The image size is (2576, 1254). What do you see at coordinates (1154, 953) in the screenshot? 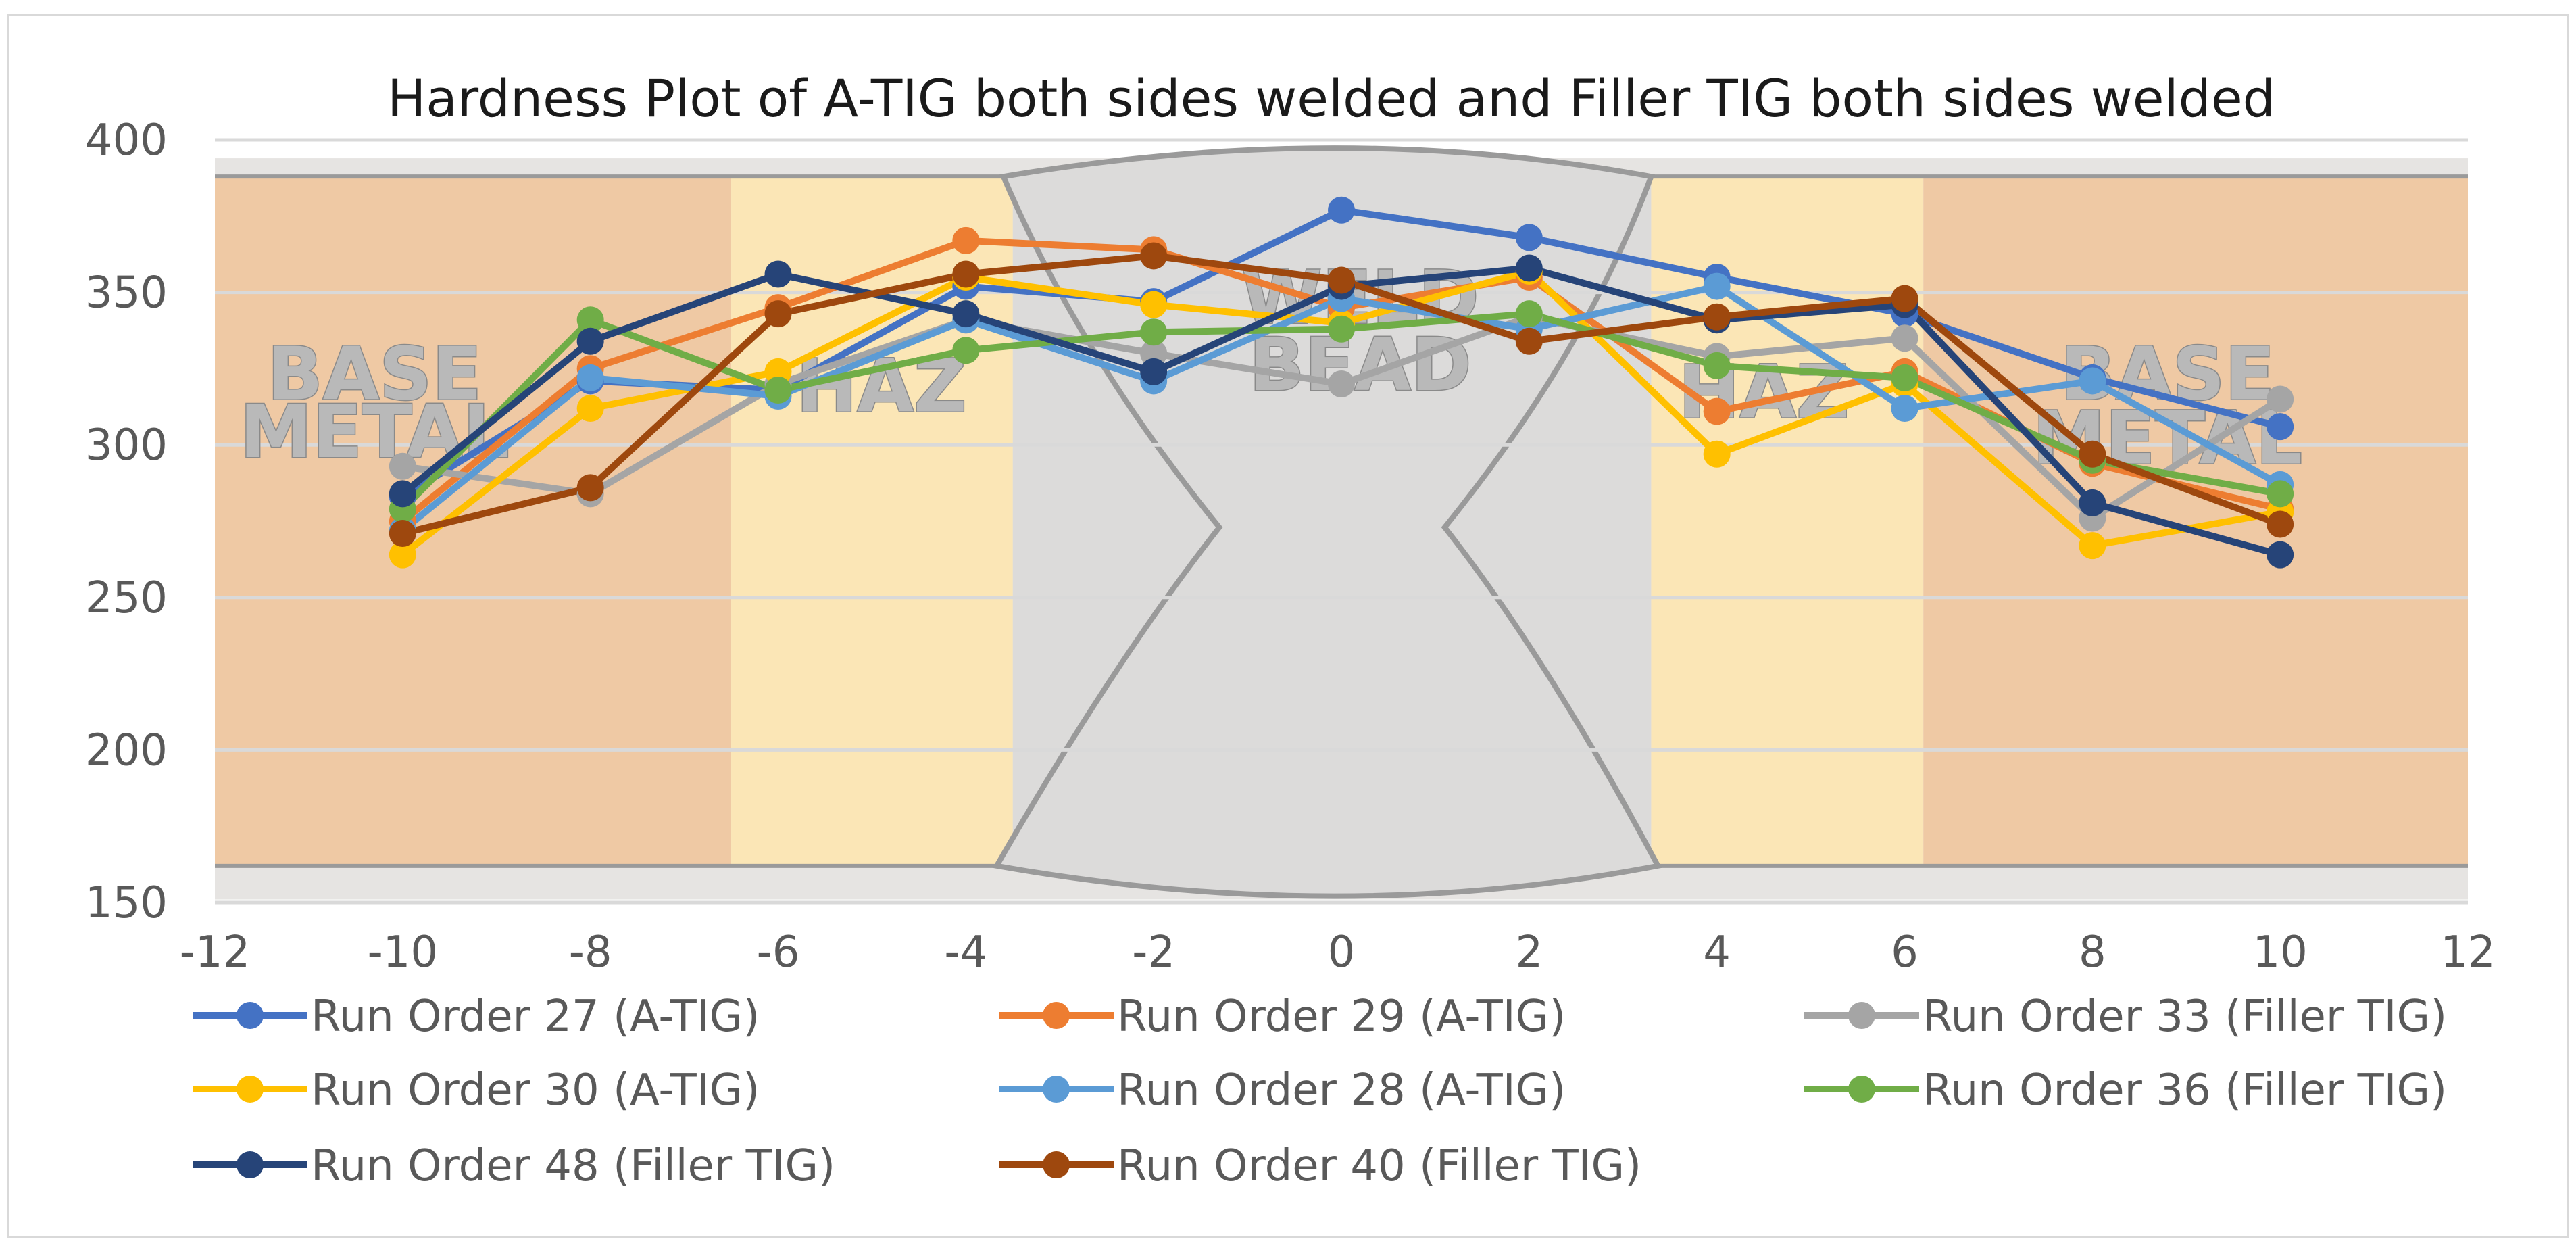
I see `x-tick-label: -2` at bounding box center [1154, 953].